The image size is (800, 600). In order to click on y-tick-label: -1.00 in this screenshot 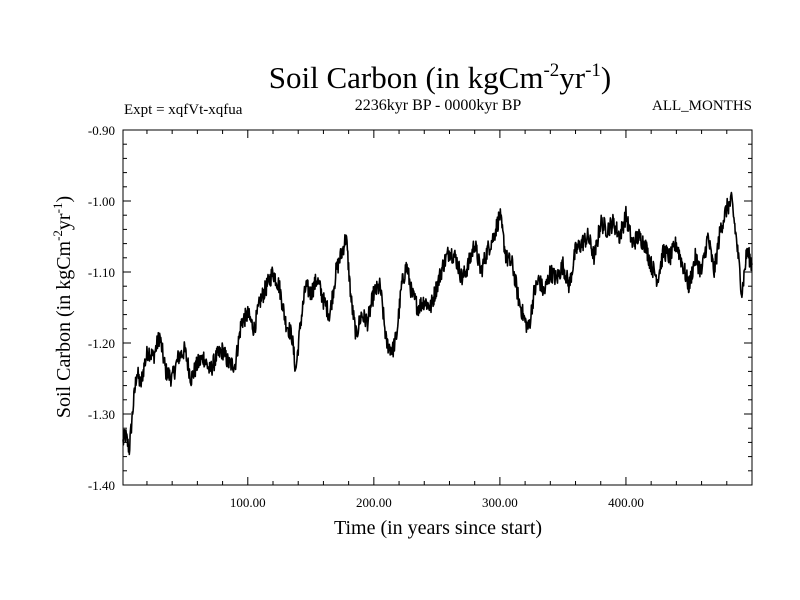, I will do `click(101, 201)`.